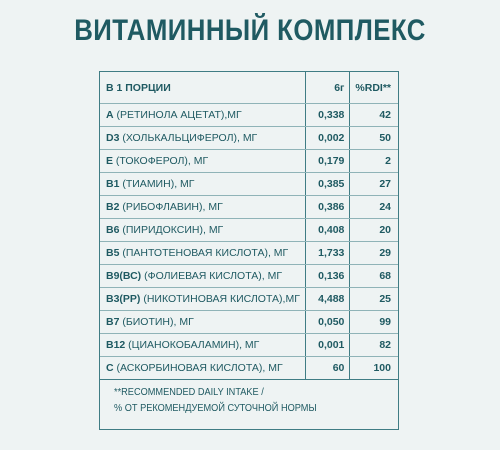 Image resolution: width=500 pixels, height=450 pixels. I want to click on table-row: А (РЕТИНОЛА АЦЕТАТ),МГ 0,338 42, so click(249, 115).